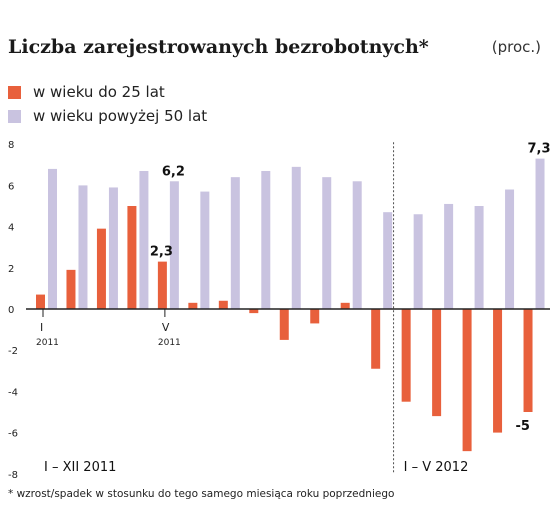  I want to click on legend: w wieku do 25 lat w wieku powyżej 50 lat, so click(107, 104).